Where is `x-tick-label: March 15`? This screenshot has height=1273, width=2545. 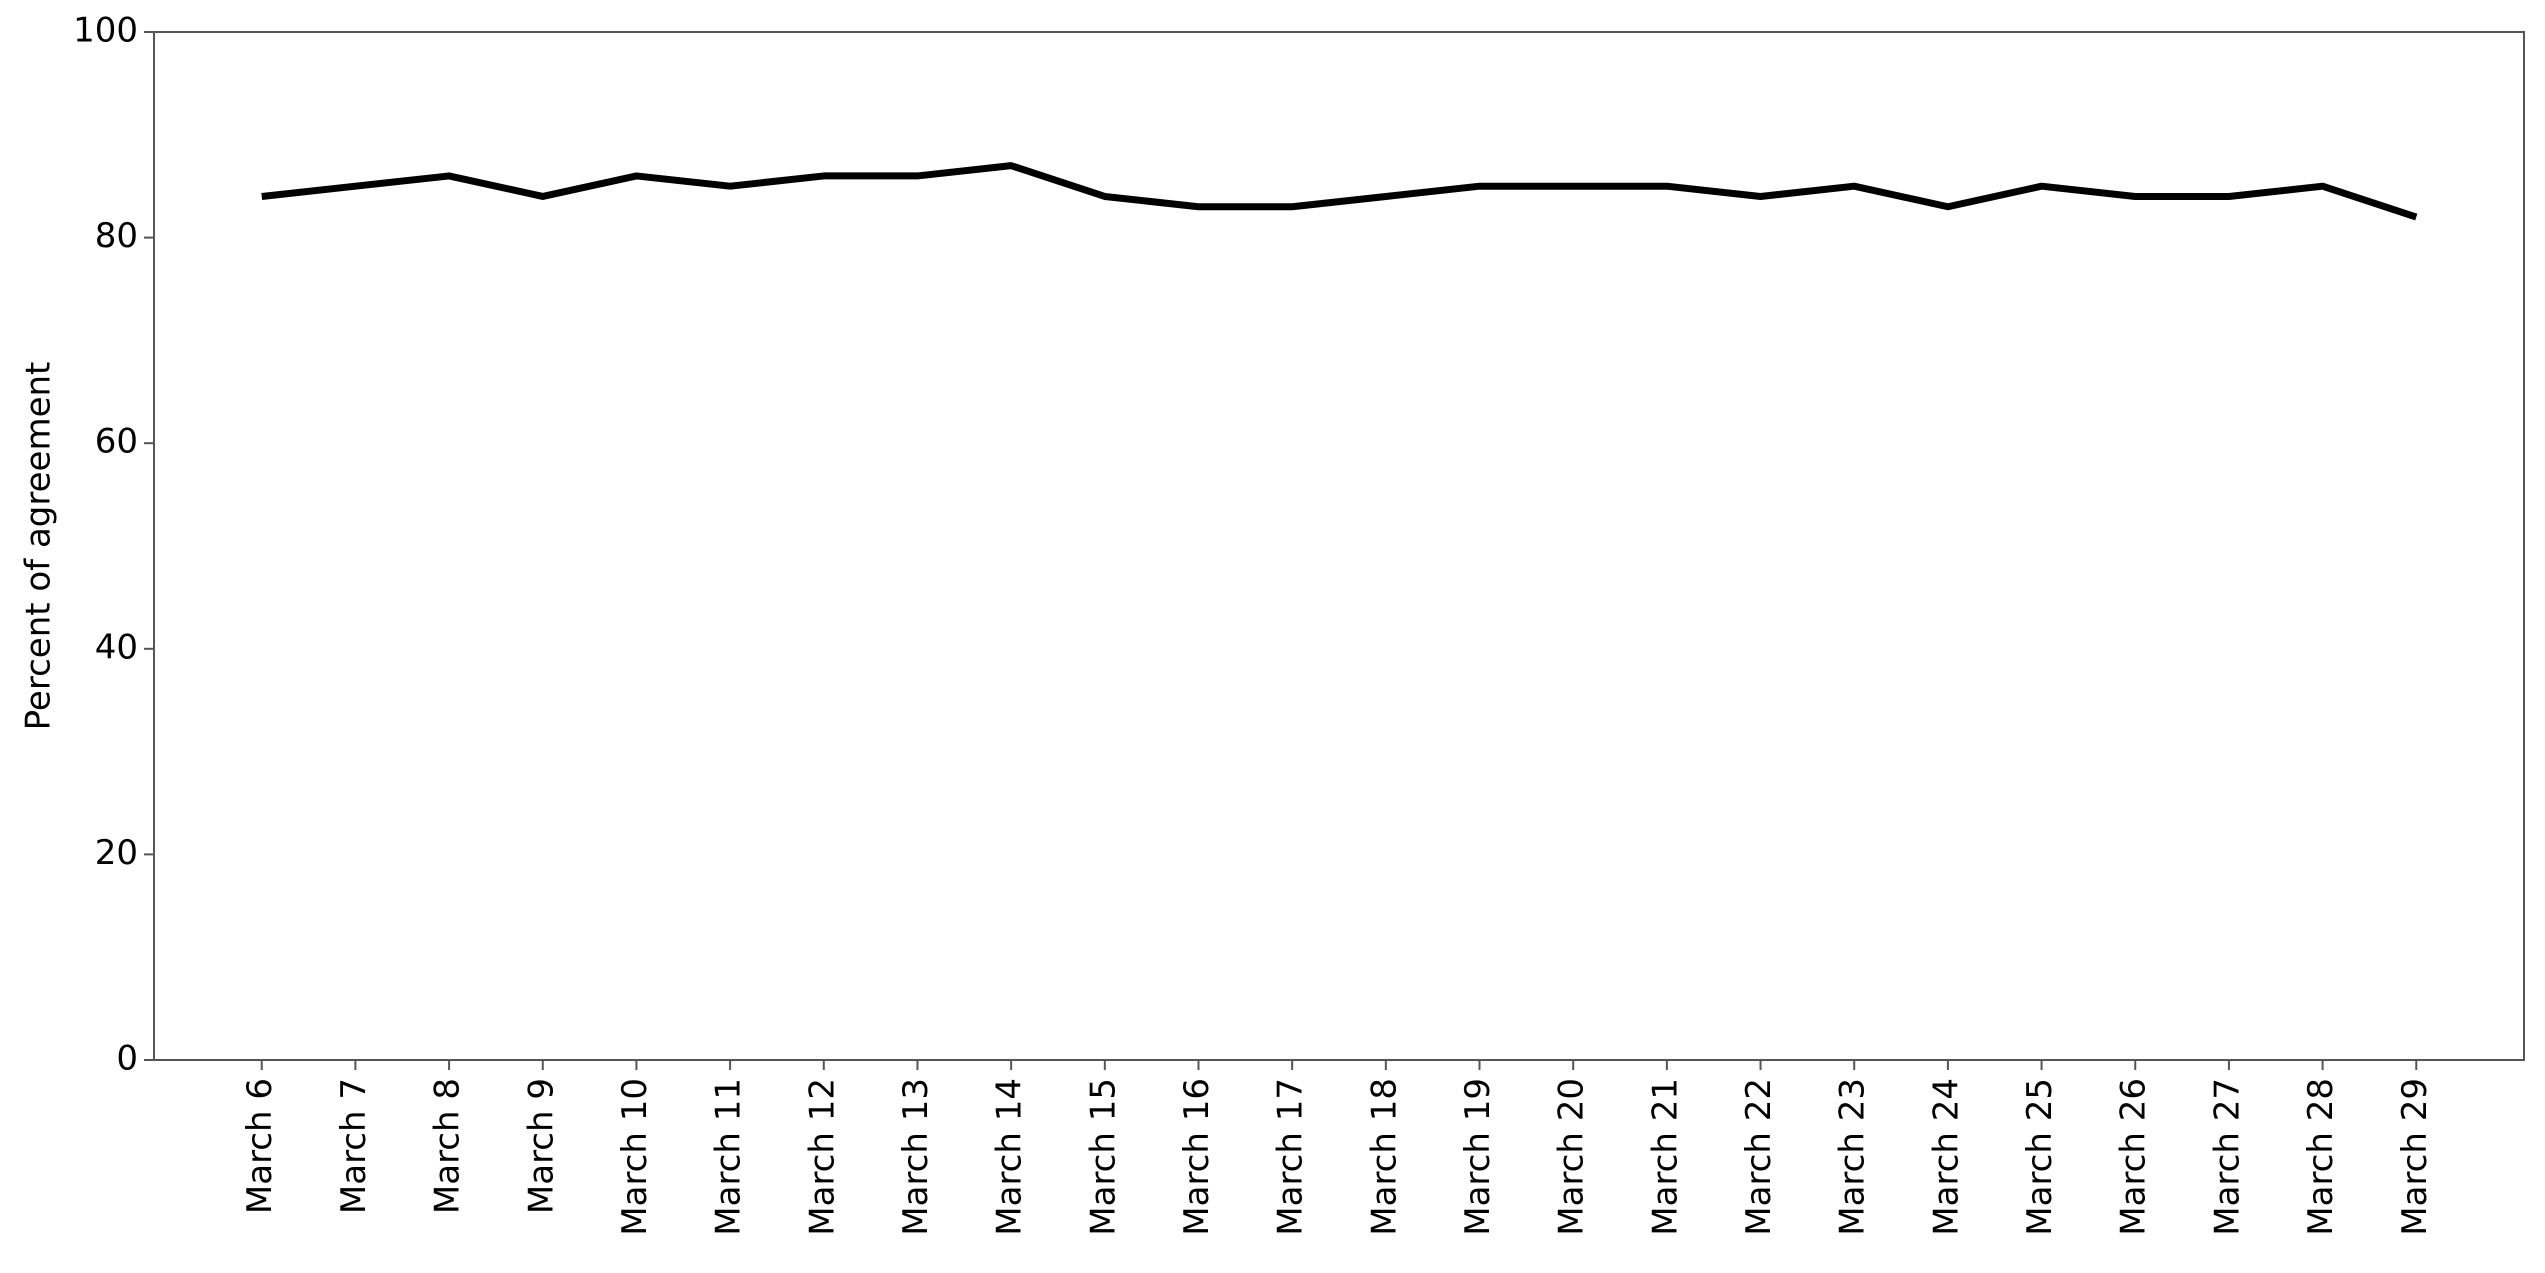
x-tick-label: March 15 is located at coordinates (1103, 1157).